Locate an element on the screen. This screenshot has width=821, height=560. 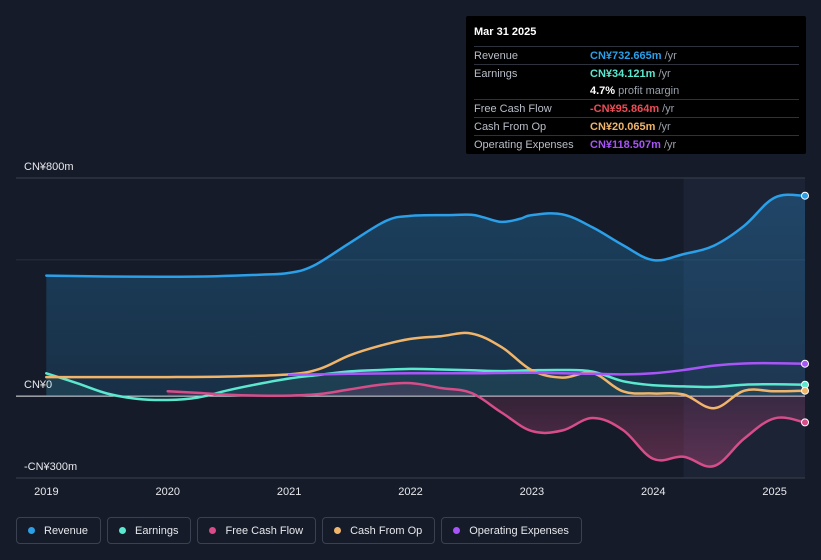
tooltip-row-value: CN¥118.507m is located at coordinates (625, 144).